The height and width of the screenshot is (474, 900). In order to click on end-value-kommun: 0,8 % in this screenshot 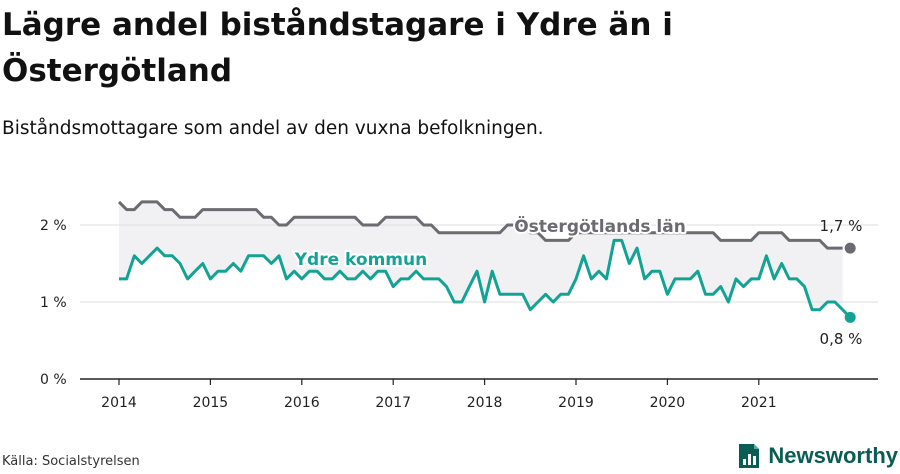, I will do `click(841, 339)`.